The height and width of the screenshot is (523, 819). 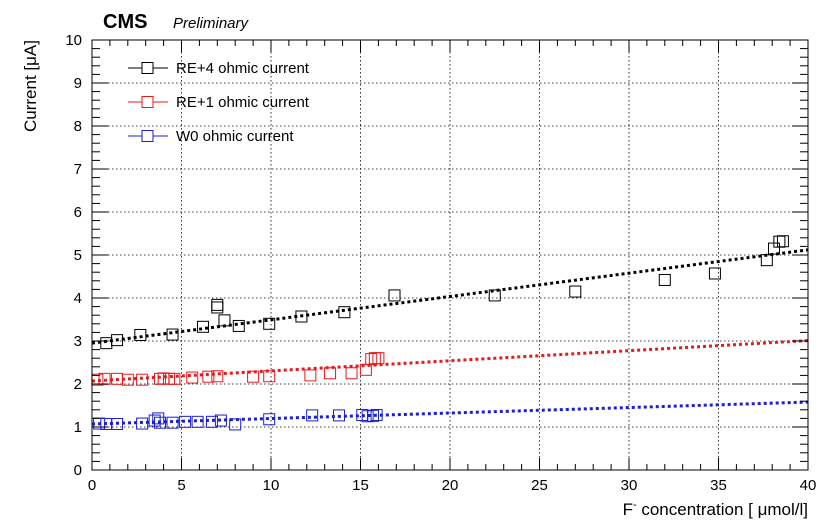 What do you see at coordinates (243, 68) in the screenshot?
I see `legend-label-series-0: RE+4 ohmic current` at bounding box center [243, 68].